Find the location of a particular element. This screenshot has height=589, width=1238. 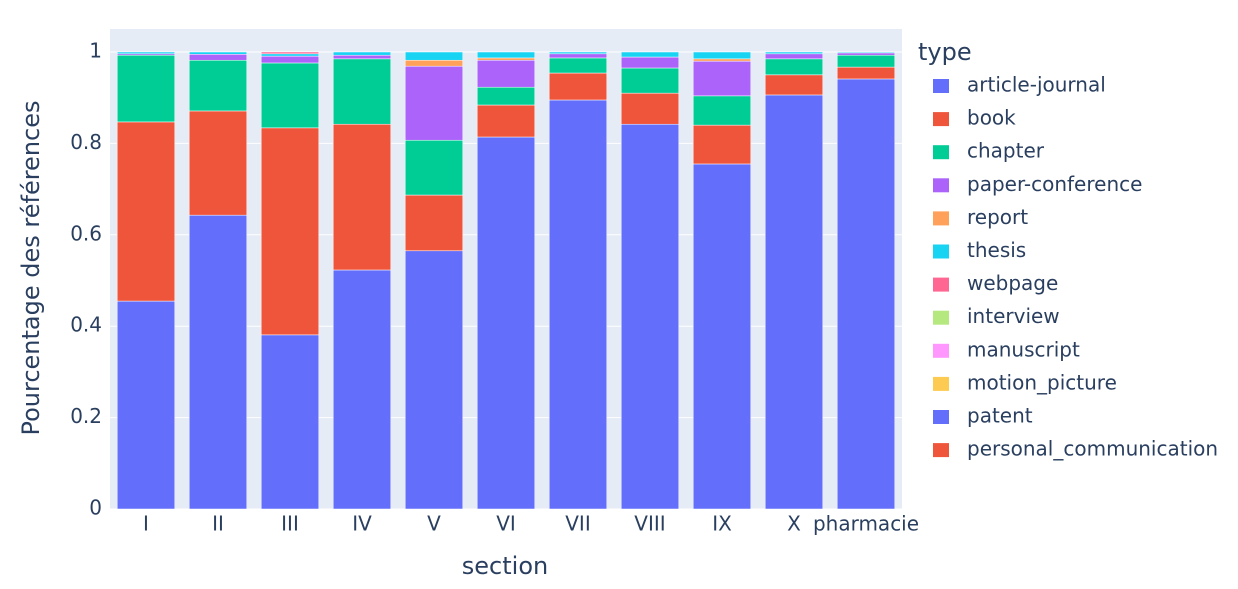

x-tick-label: IX is located at coordinates (722, 524).